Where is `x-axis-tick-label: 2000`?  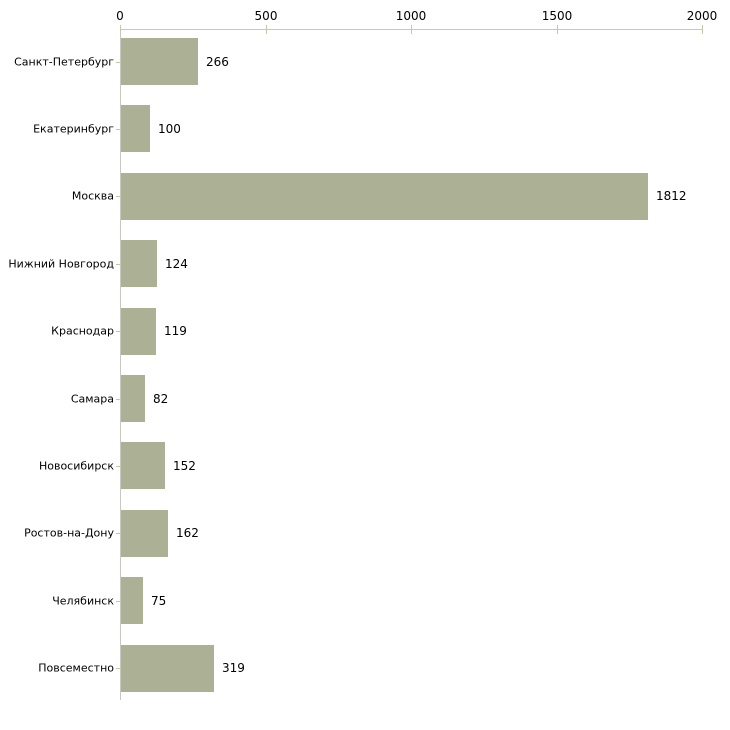
x-axis-tick-label: 2000 is located at coordinates (702, 16).